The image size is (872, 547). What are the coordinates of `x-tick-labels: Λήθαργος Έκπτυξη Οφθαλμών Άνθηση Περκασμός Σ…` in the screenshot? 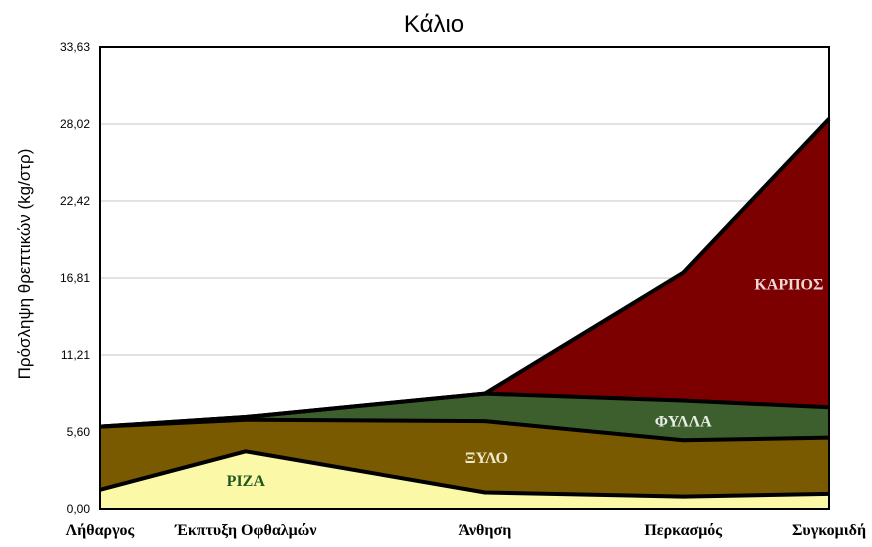 It's located at (466, 530).